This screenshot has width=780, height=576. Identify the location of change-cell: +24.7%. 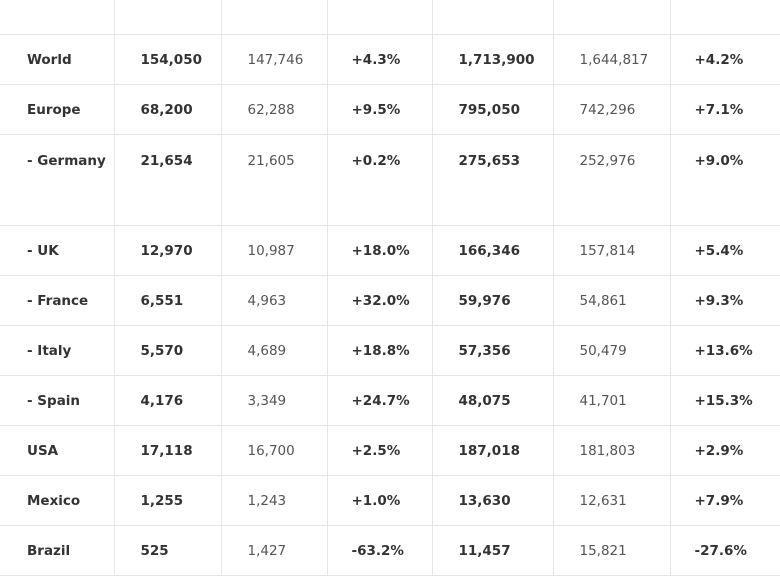
(380, 400).